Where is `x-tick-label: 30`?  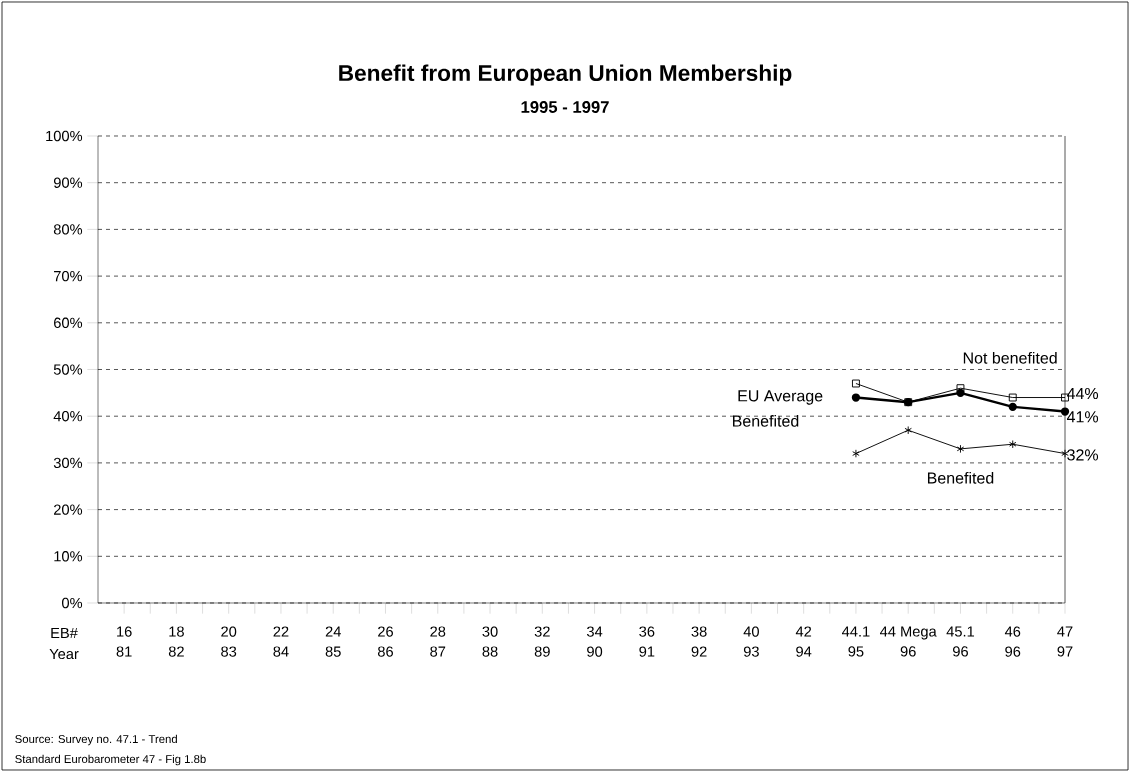 x-tick-label: 30 is located at coordinates (490, 631).